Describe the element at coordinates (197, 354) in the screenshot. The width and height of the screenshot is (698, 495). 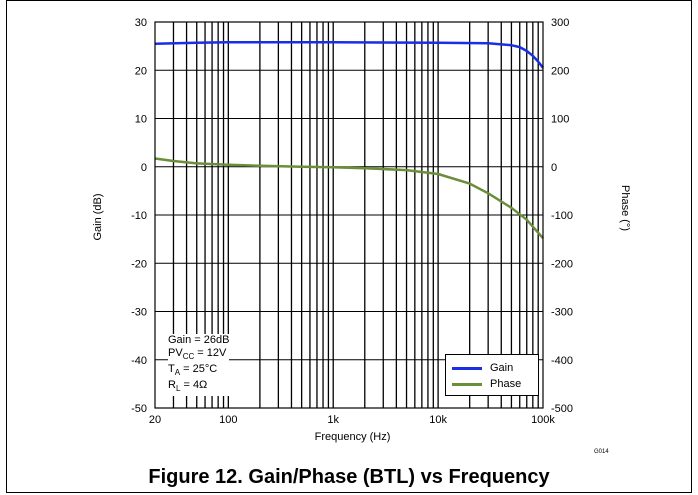
I see `condition-pvcc: PVCC = 12V` at that location.